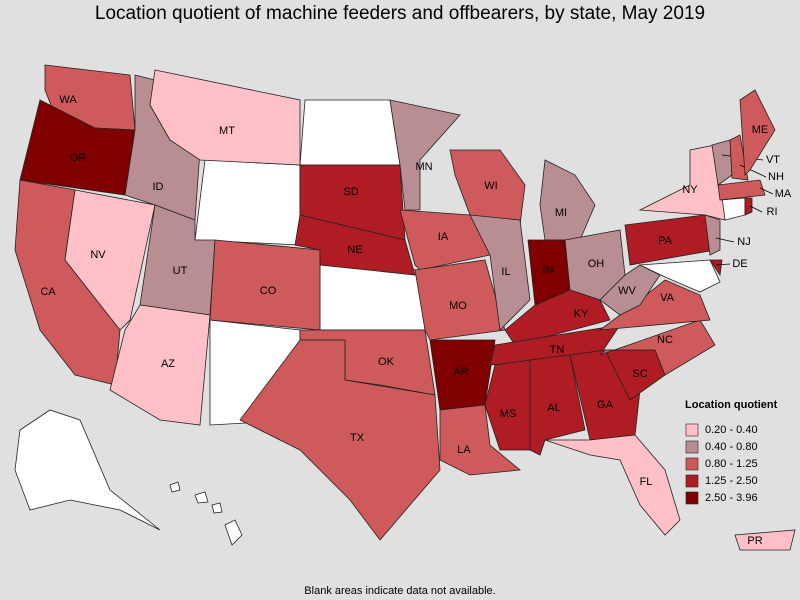 The width and height of the screenshot is (800, 600). I want to click on state-label: UT, so click(180, 271).